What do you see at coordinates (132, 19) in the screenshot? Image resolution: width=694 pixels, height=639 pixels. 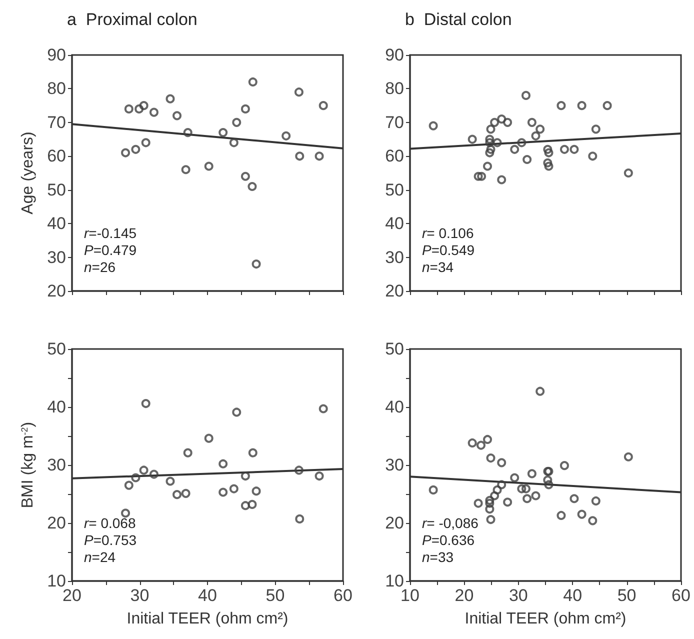 I see `chart-title: a Proximal colon` at bounding box center [132, 19].